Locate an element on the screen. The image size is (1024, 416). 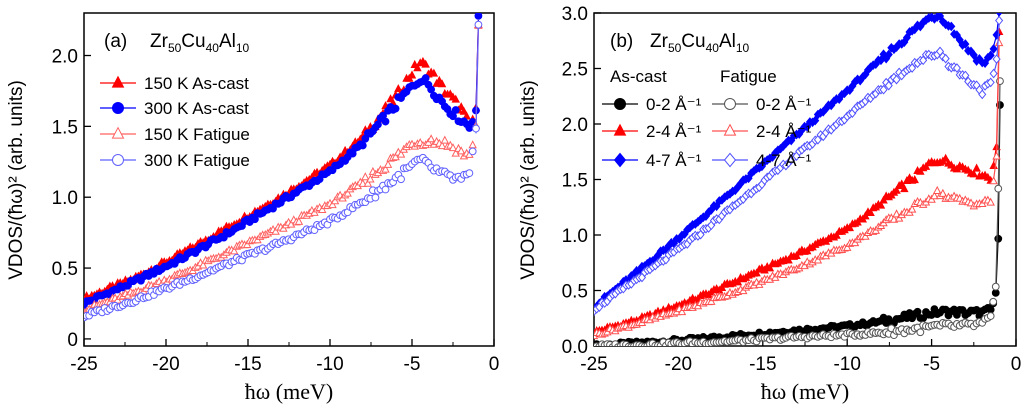
b-xtick-label: -10 is located at coordinates (846, 364).